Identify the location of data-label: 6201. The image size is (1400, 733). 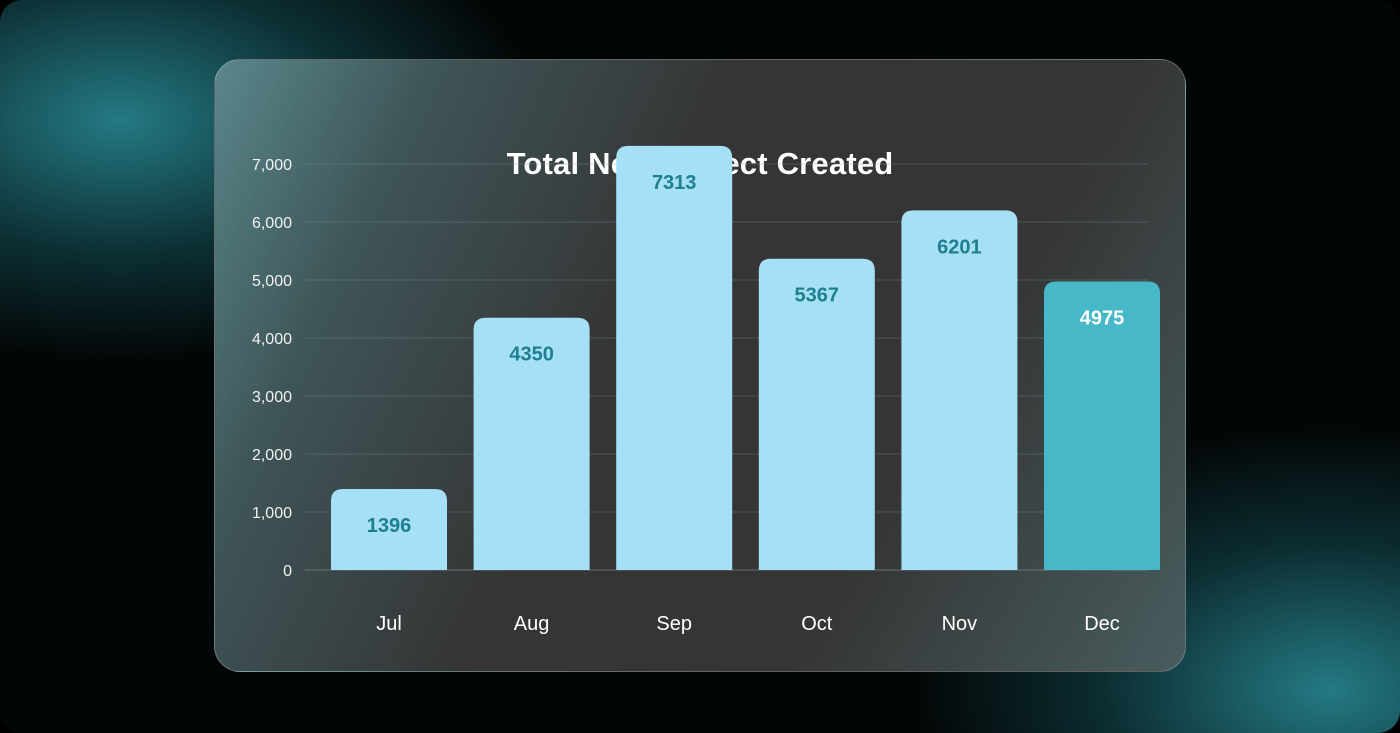
(959, 247).